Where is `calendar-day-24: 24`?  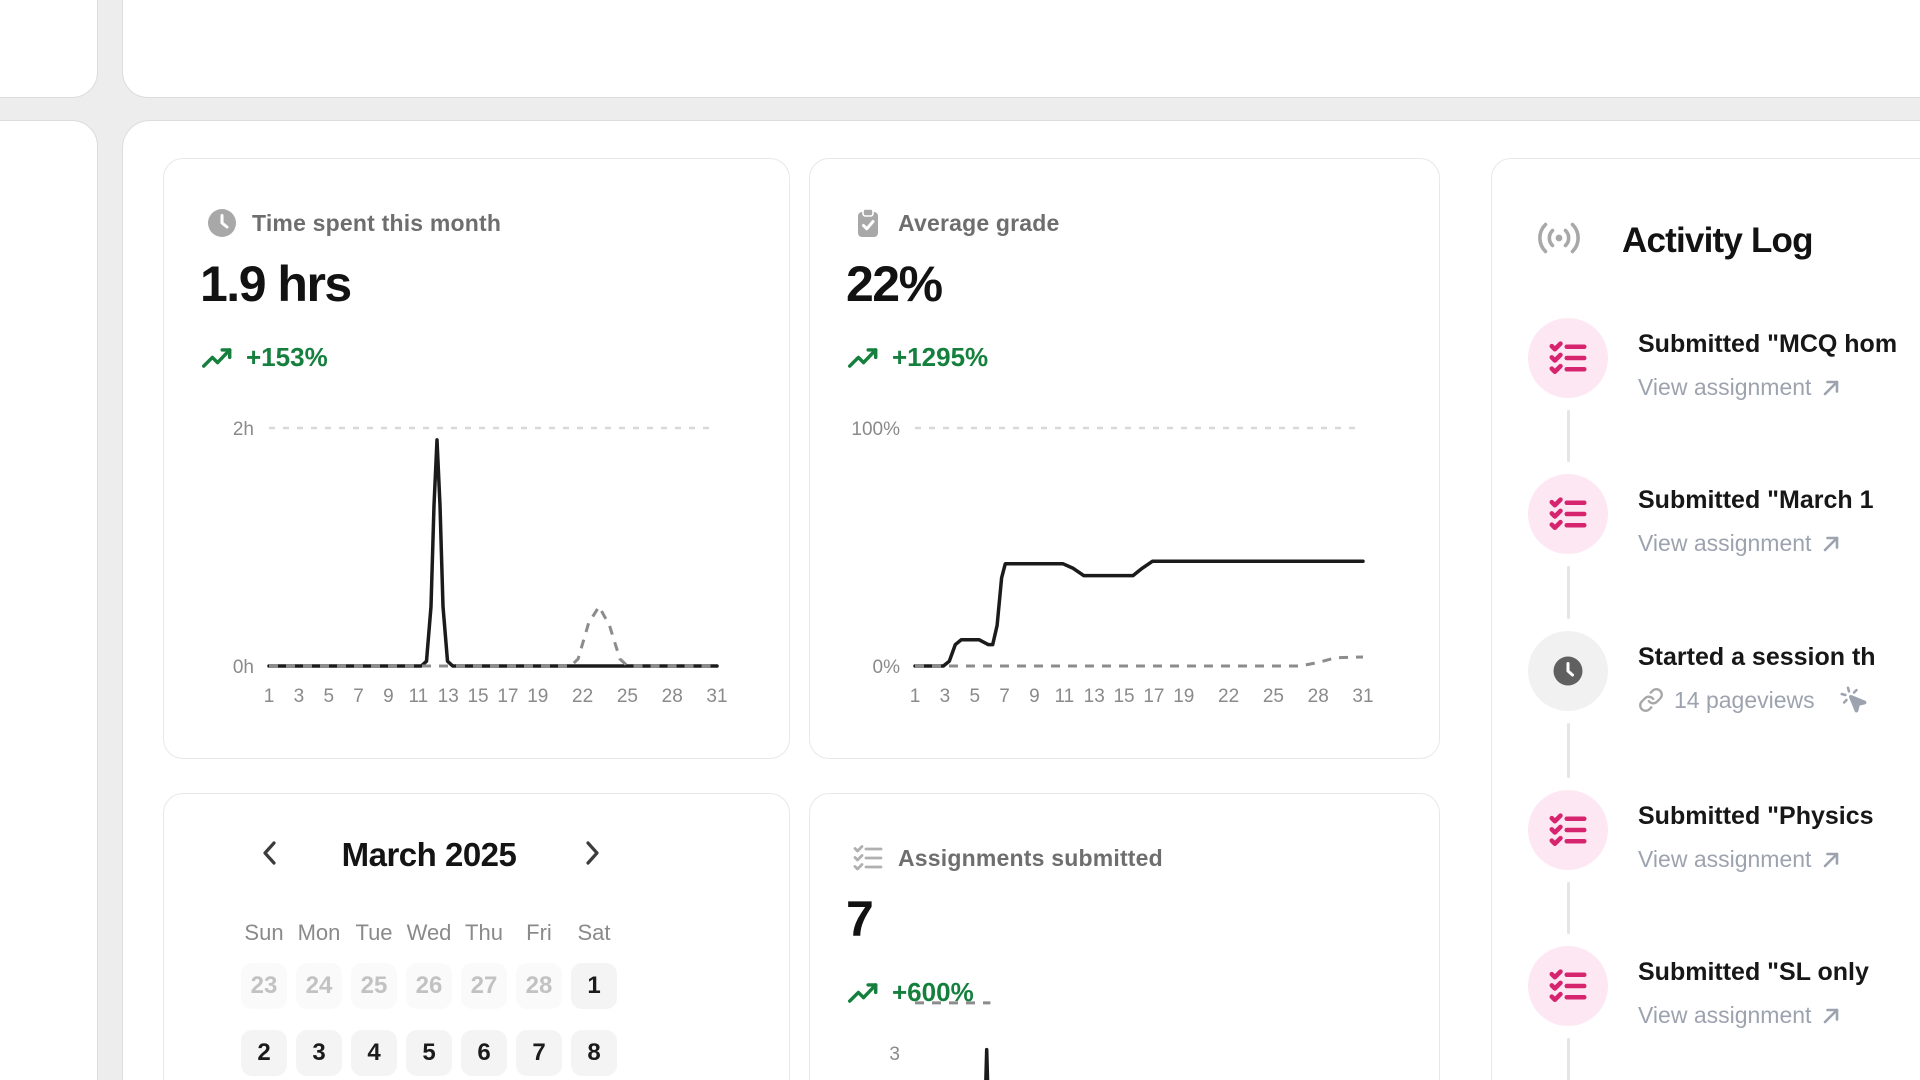
calendar-day-24: 24 is located at coordinates (319, 986).